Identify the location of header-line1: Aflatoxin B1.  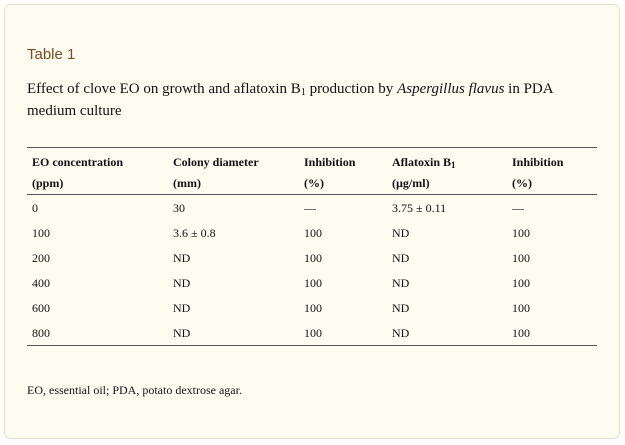
(424, 162).